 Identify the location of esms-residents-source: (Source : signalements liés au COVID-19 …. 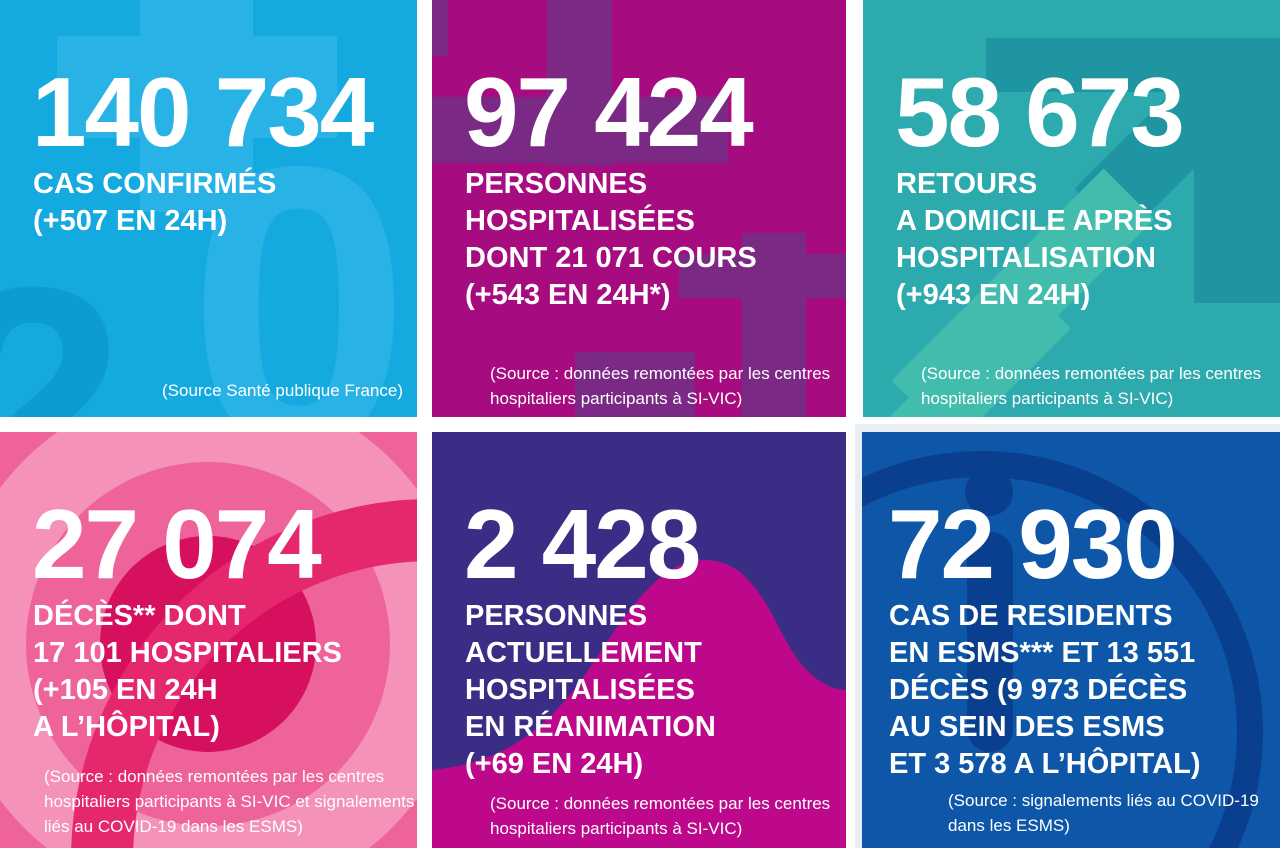
(1103, 813).